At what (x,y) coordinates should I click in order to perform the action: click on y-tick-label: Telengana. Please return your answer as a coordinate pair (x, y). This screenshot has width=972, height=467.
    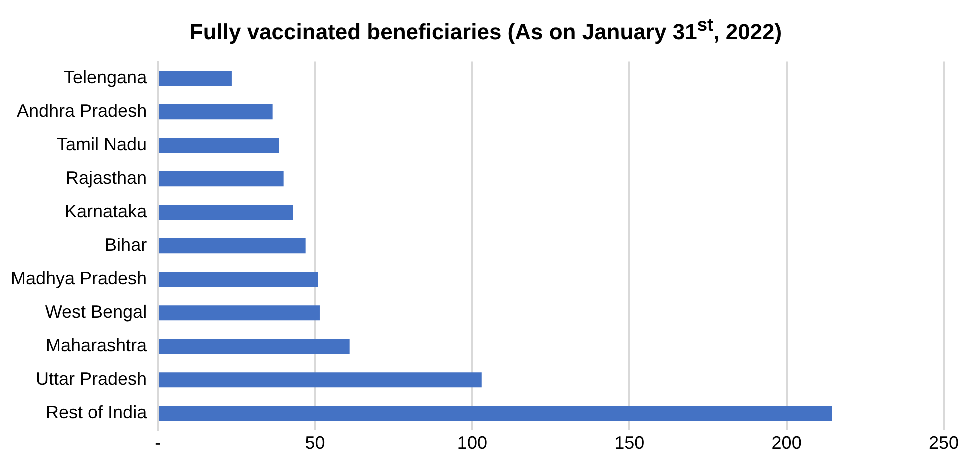
    Looking at the image, I should click on (106, 78).